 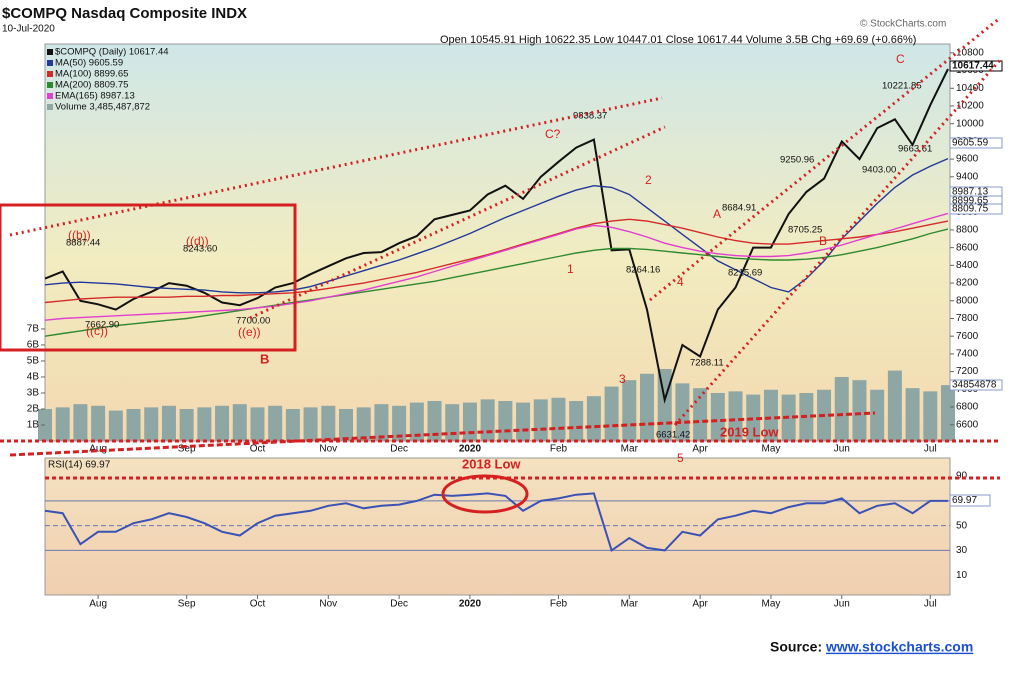 I want to click on annotation: 7700.00, so click(x=253, y=321).